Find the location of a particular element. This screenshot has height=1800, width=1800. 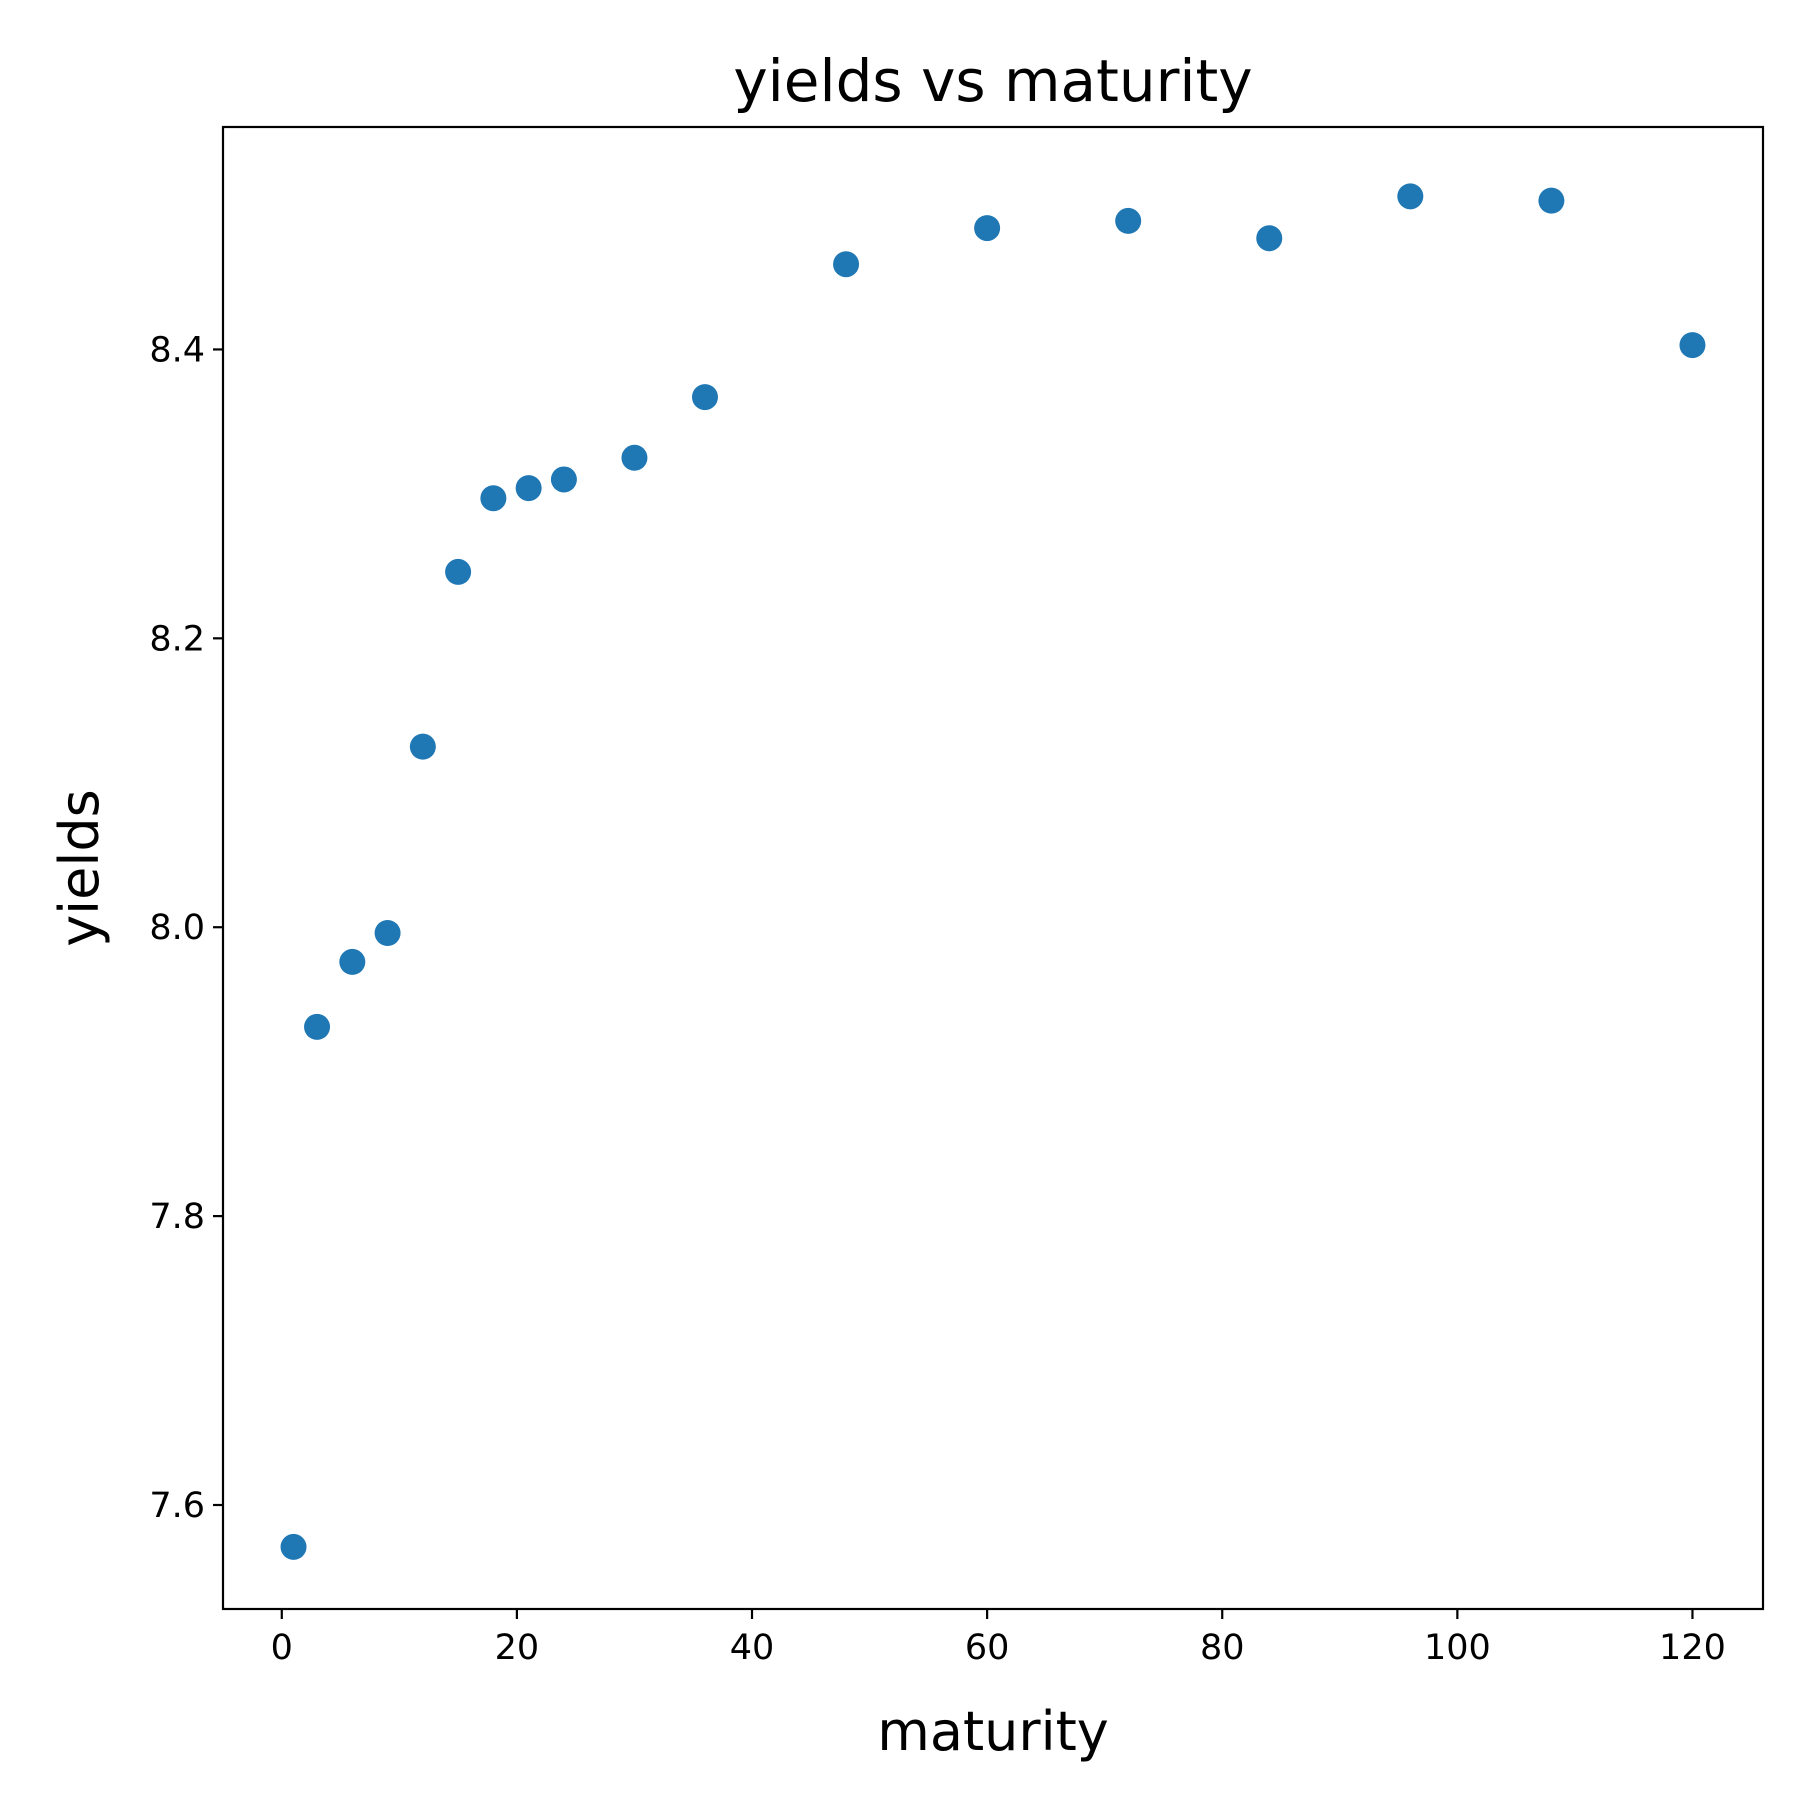

x-tick-label: 80 is located at coordinates (1222, 1648).